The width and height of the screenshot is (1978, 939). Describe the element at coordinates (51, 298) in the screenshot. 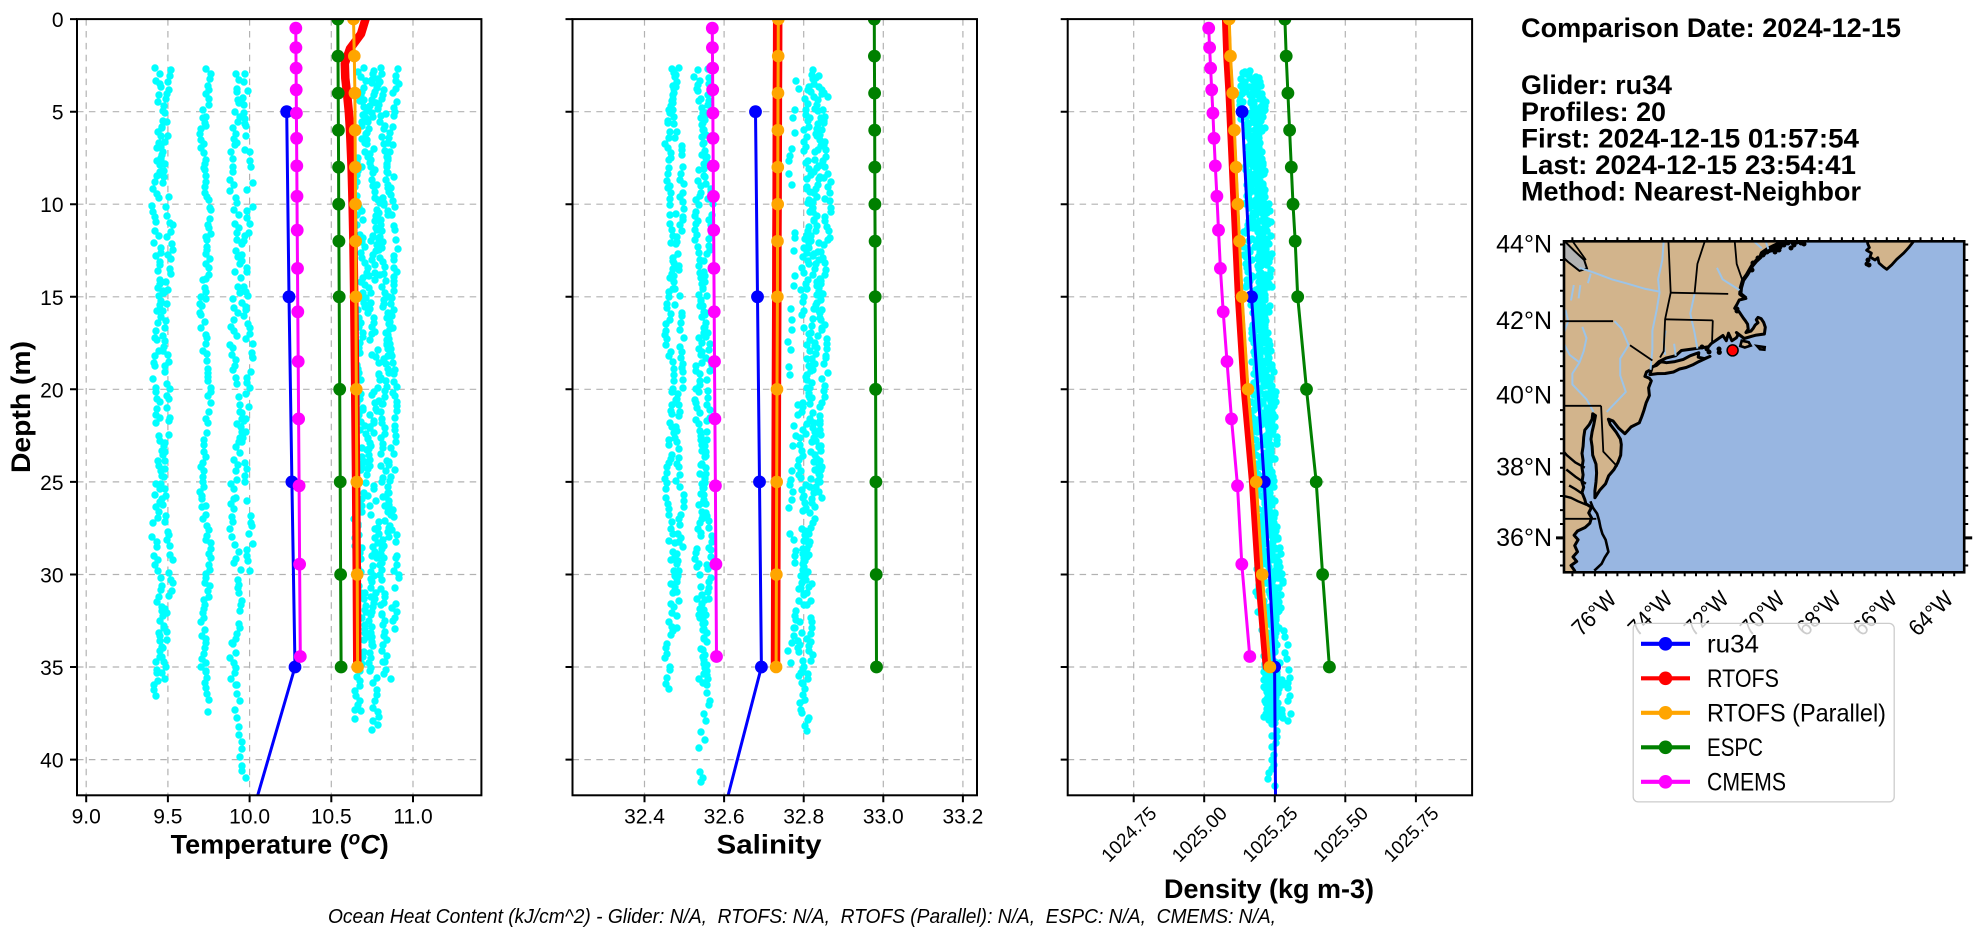

I see `svg-text: 15` at that location.